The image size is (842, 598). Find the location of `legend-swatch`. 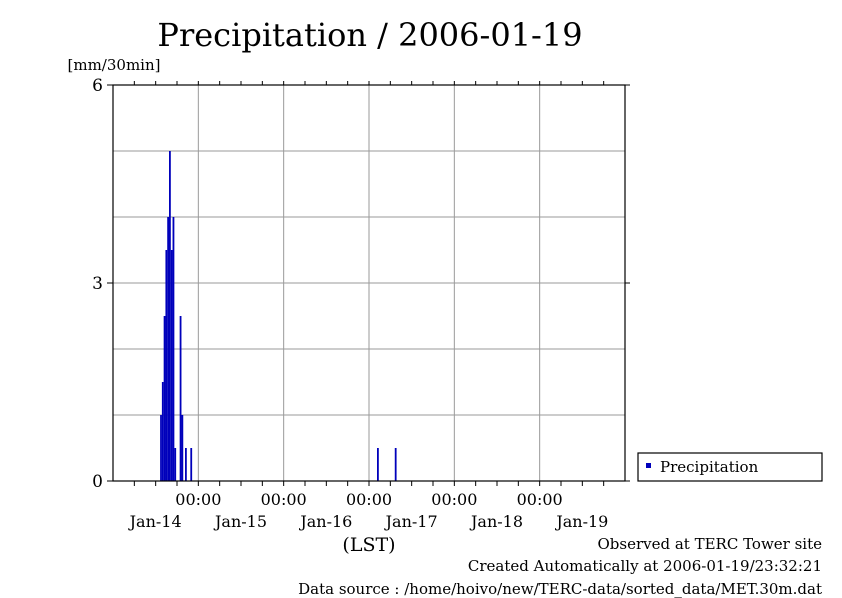

legend-swatch is located at coordinates (648, 465).